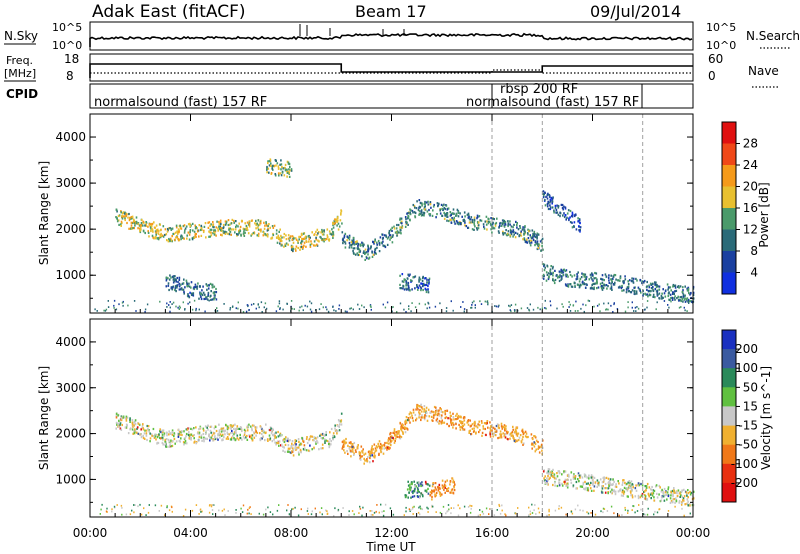  What do you see at coordinates (391, 11) in the screenshot?
I see `beam-title: Beam 17` at bounding box center [391, 11].